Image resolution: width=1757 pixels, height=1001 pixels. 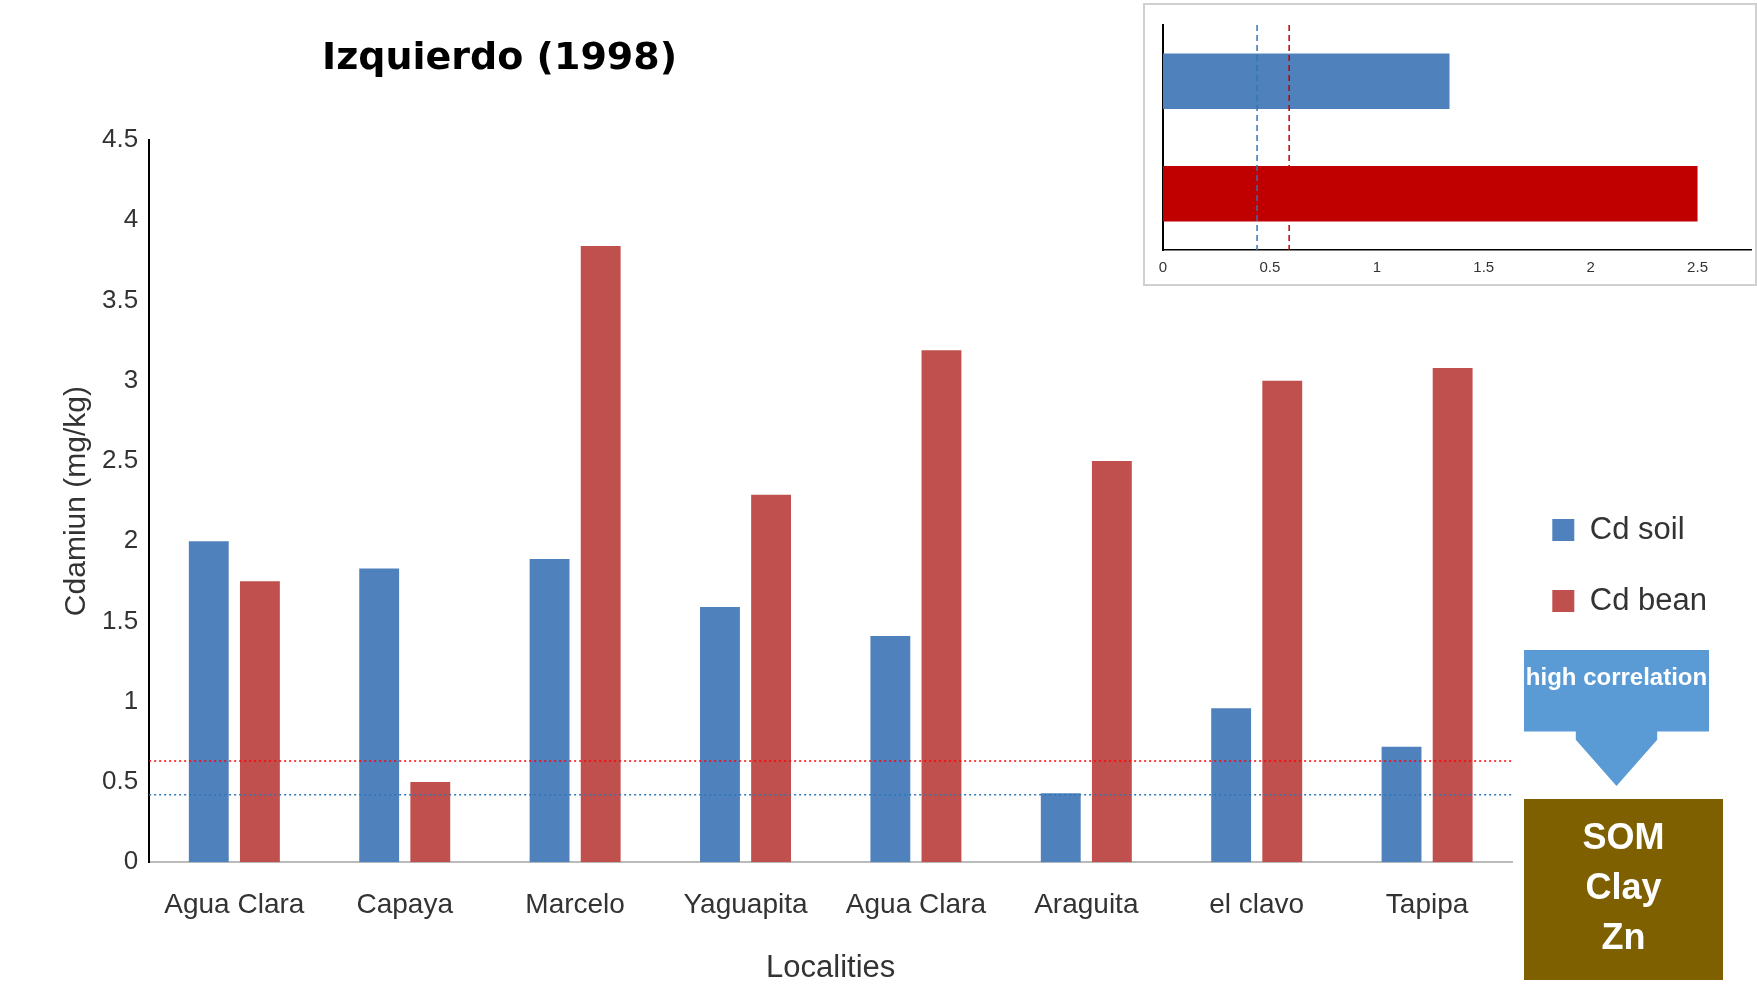 What do you see at coordinates (1590, 267) in the screenshot?
I see `x-tick-label: 2` at bounding box center [1590, 267].